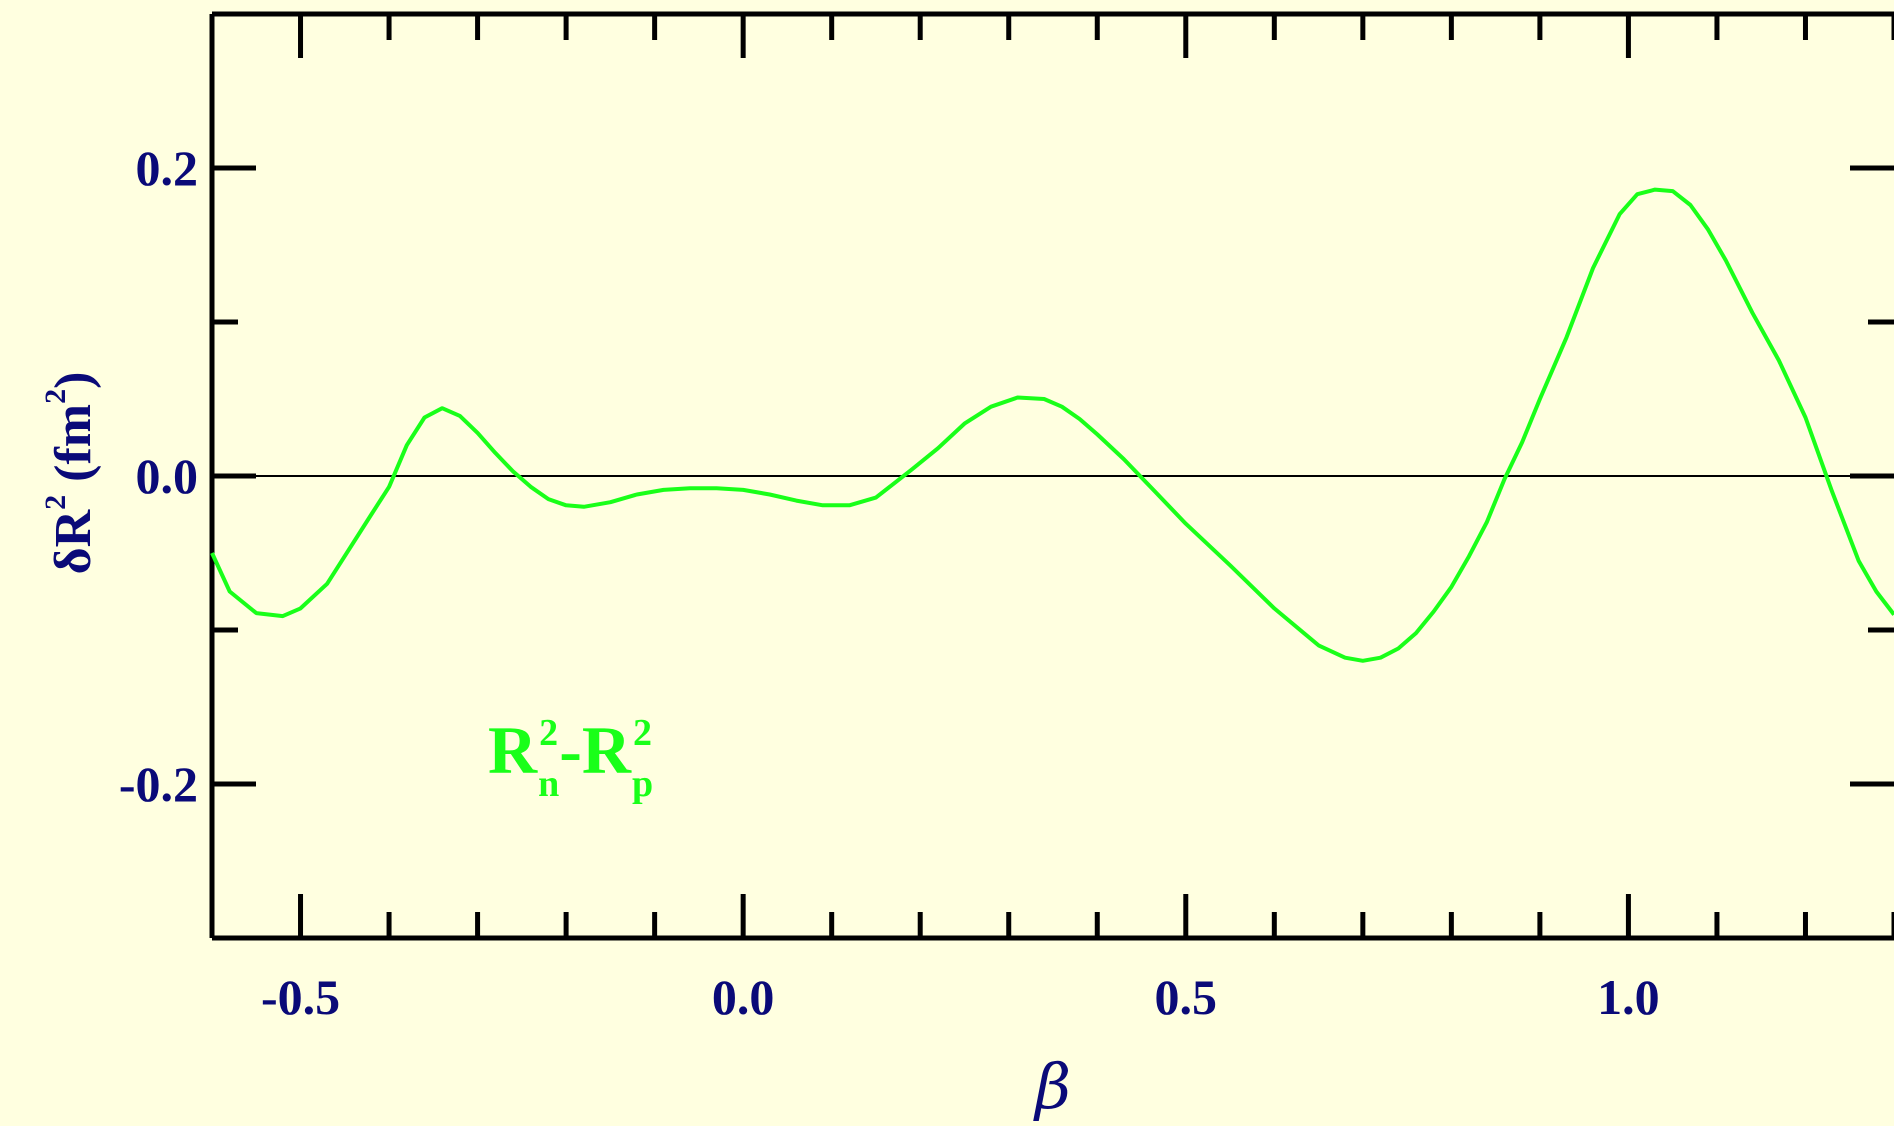 Image resolution: width=1894 pixels, height=1126 pixels. I want to click on x-tick-label: 0.5, so click(1186, 997).